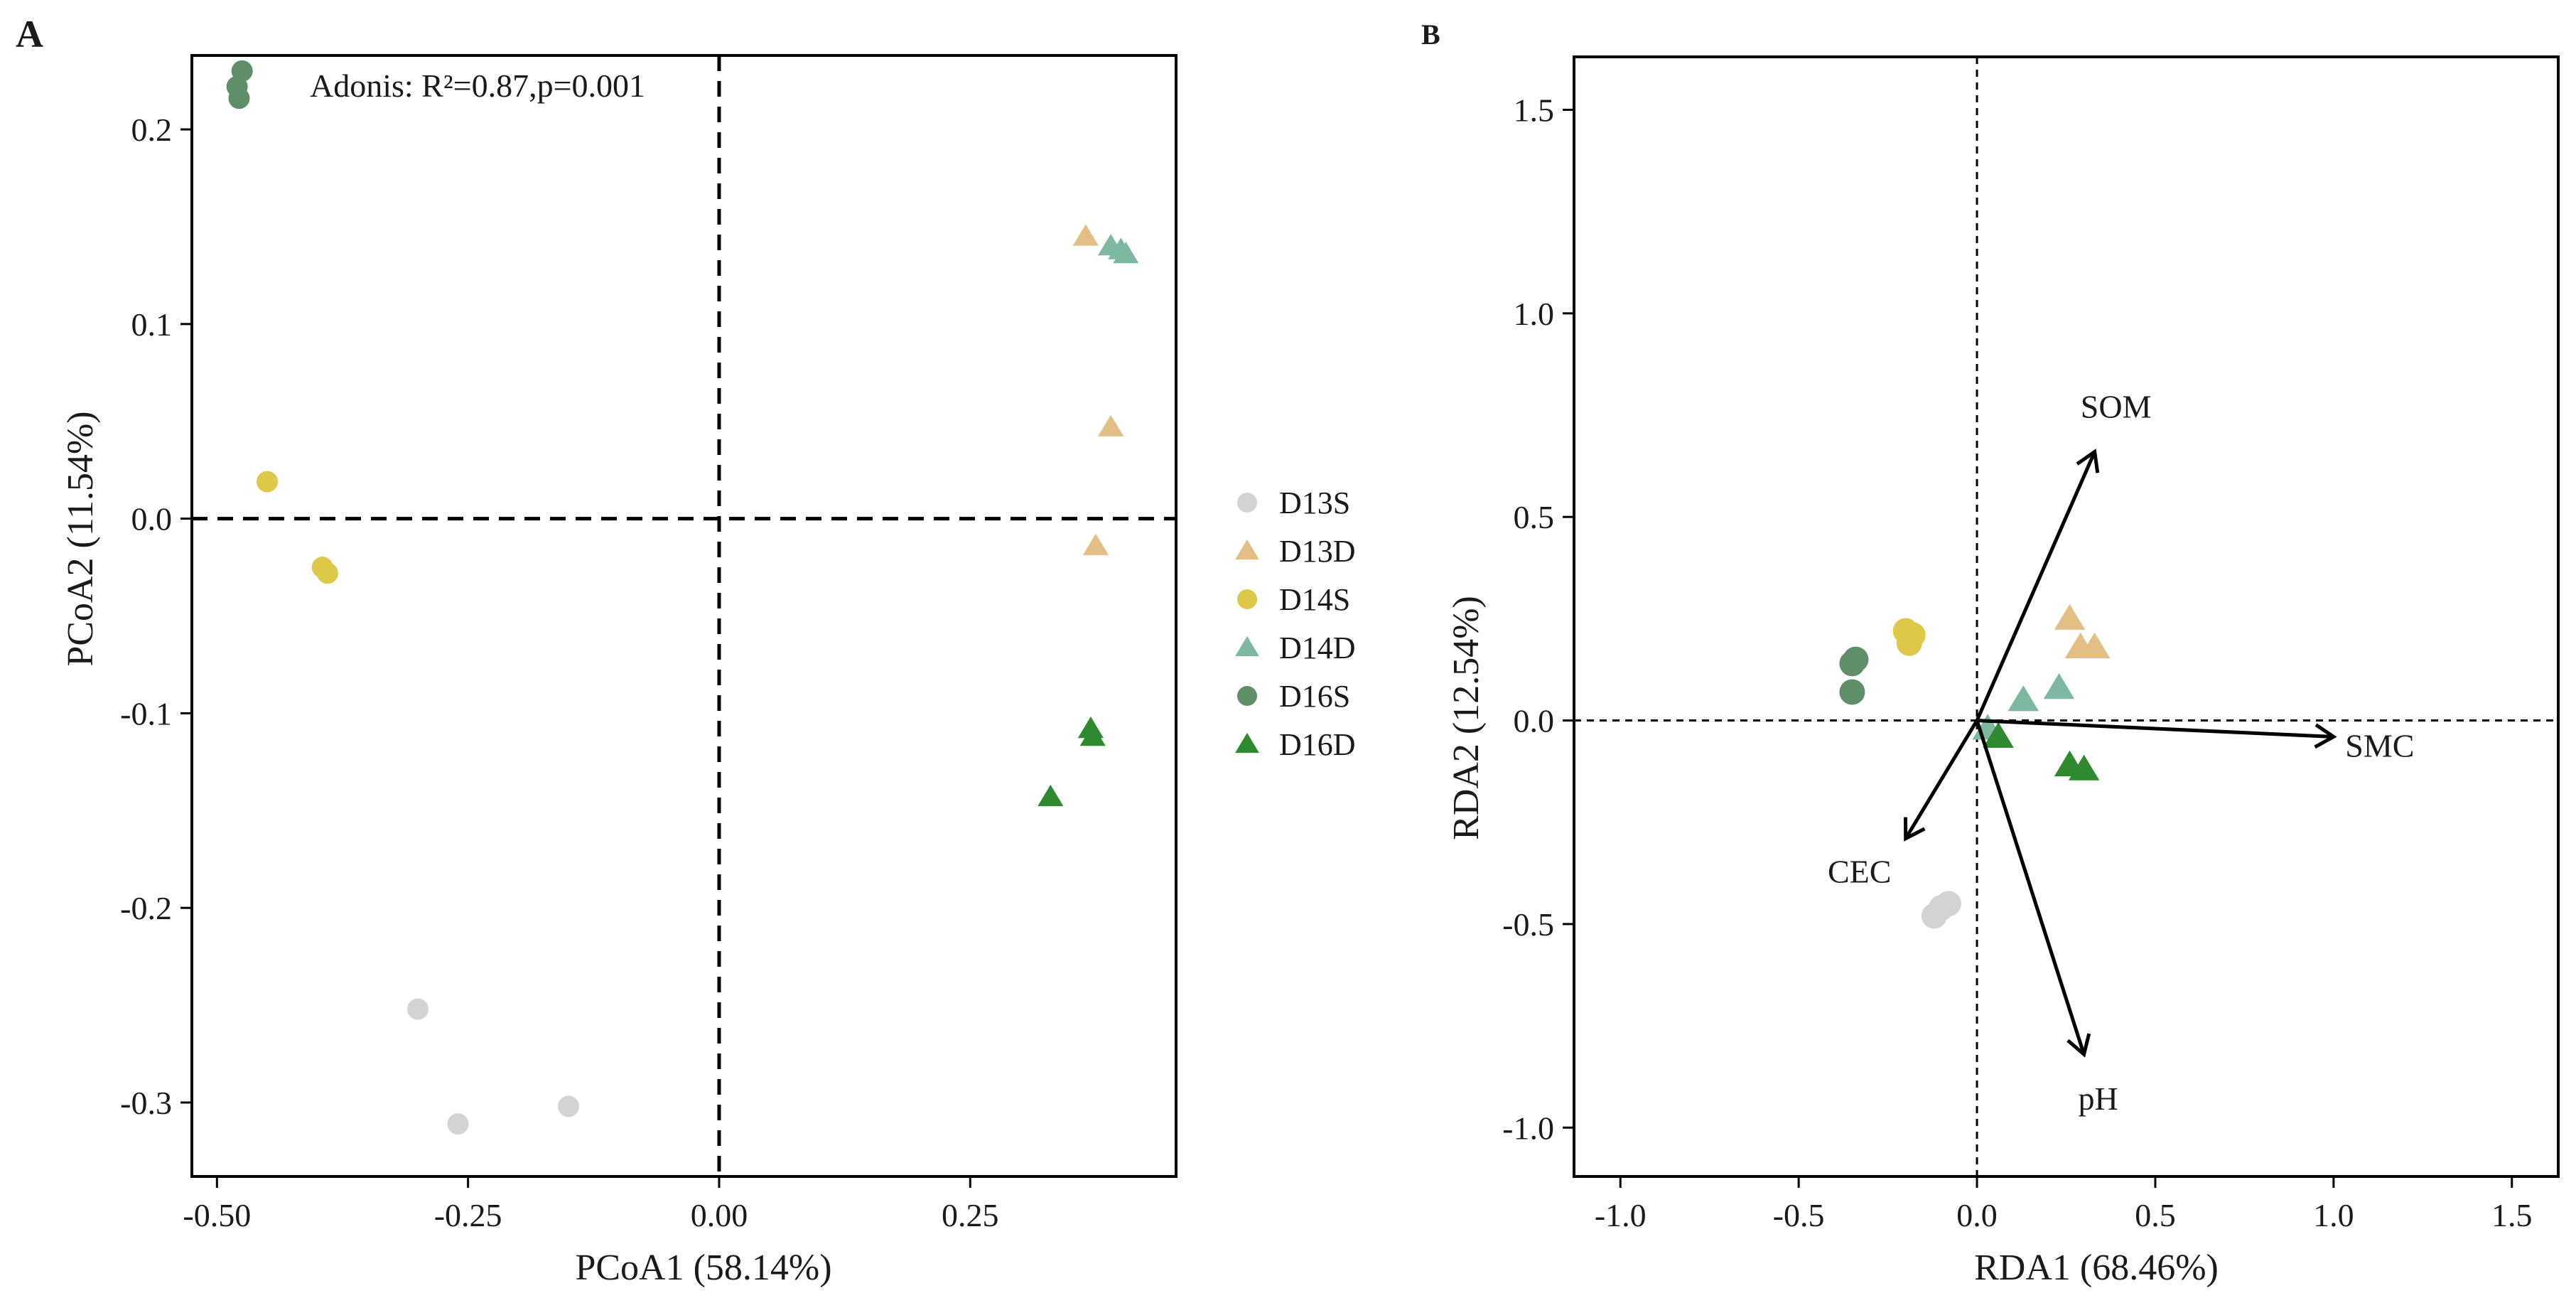  I want to click on y-tick-label: 1.0, so click(1534, 314).